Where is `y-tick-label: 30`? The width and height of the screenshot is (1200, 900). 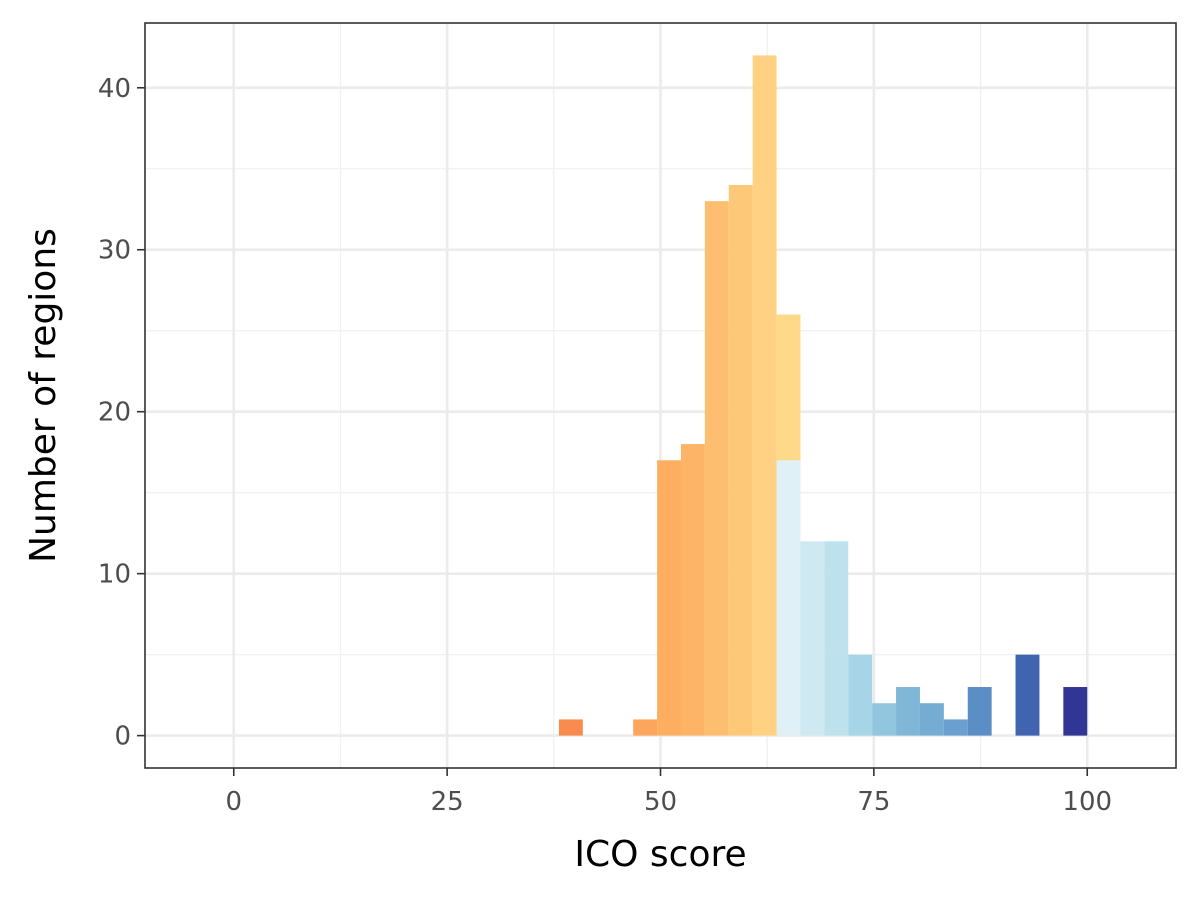
y-tick-label: 30 is located at coordinates (114, 251).